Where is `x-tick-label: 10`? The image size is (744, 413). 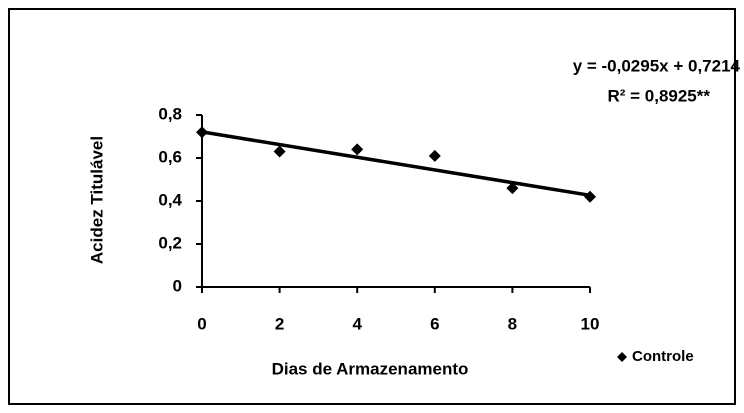
x-tick-label: 10 is located at coordinates (590, 323).